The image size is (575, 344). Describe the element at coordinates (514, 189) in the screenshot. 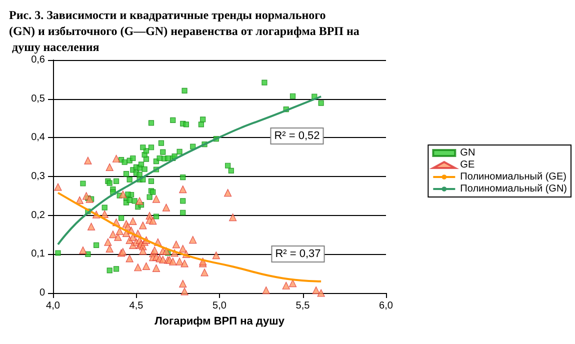

I see `legend-label: Полиномиальный (GN)` at that location.